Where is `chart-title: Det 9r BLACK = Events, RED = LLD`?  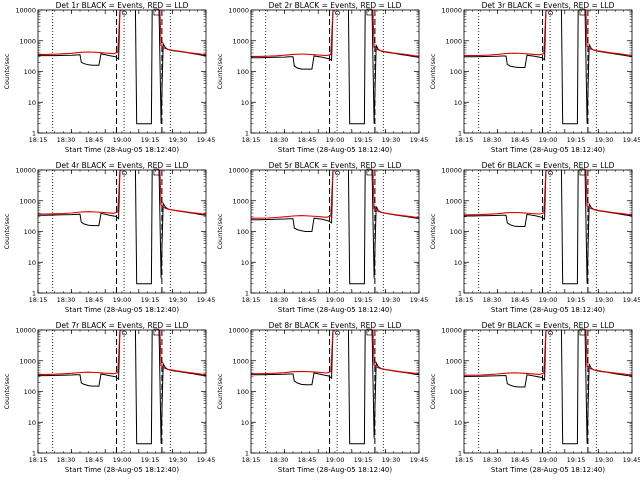
chart-title: Det 9r BLACK = Events, RED = LLD is located at coordinates (548, 325).